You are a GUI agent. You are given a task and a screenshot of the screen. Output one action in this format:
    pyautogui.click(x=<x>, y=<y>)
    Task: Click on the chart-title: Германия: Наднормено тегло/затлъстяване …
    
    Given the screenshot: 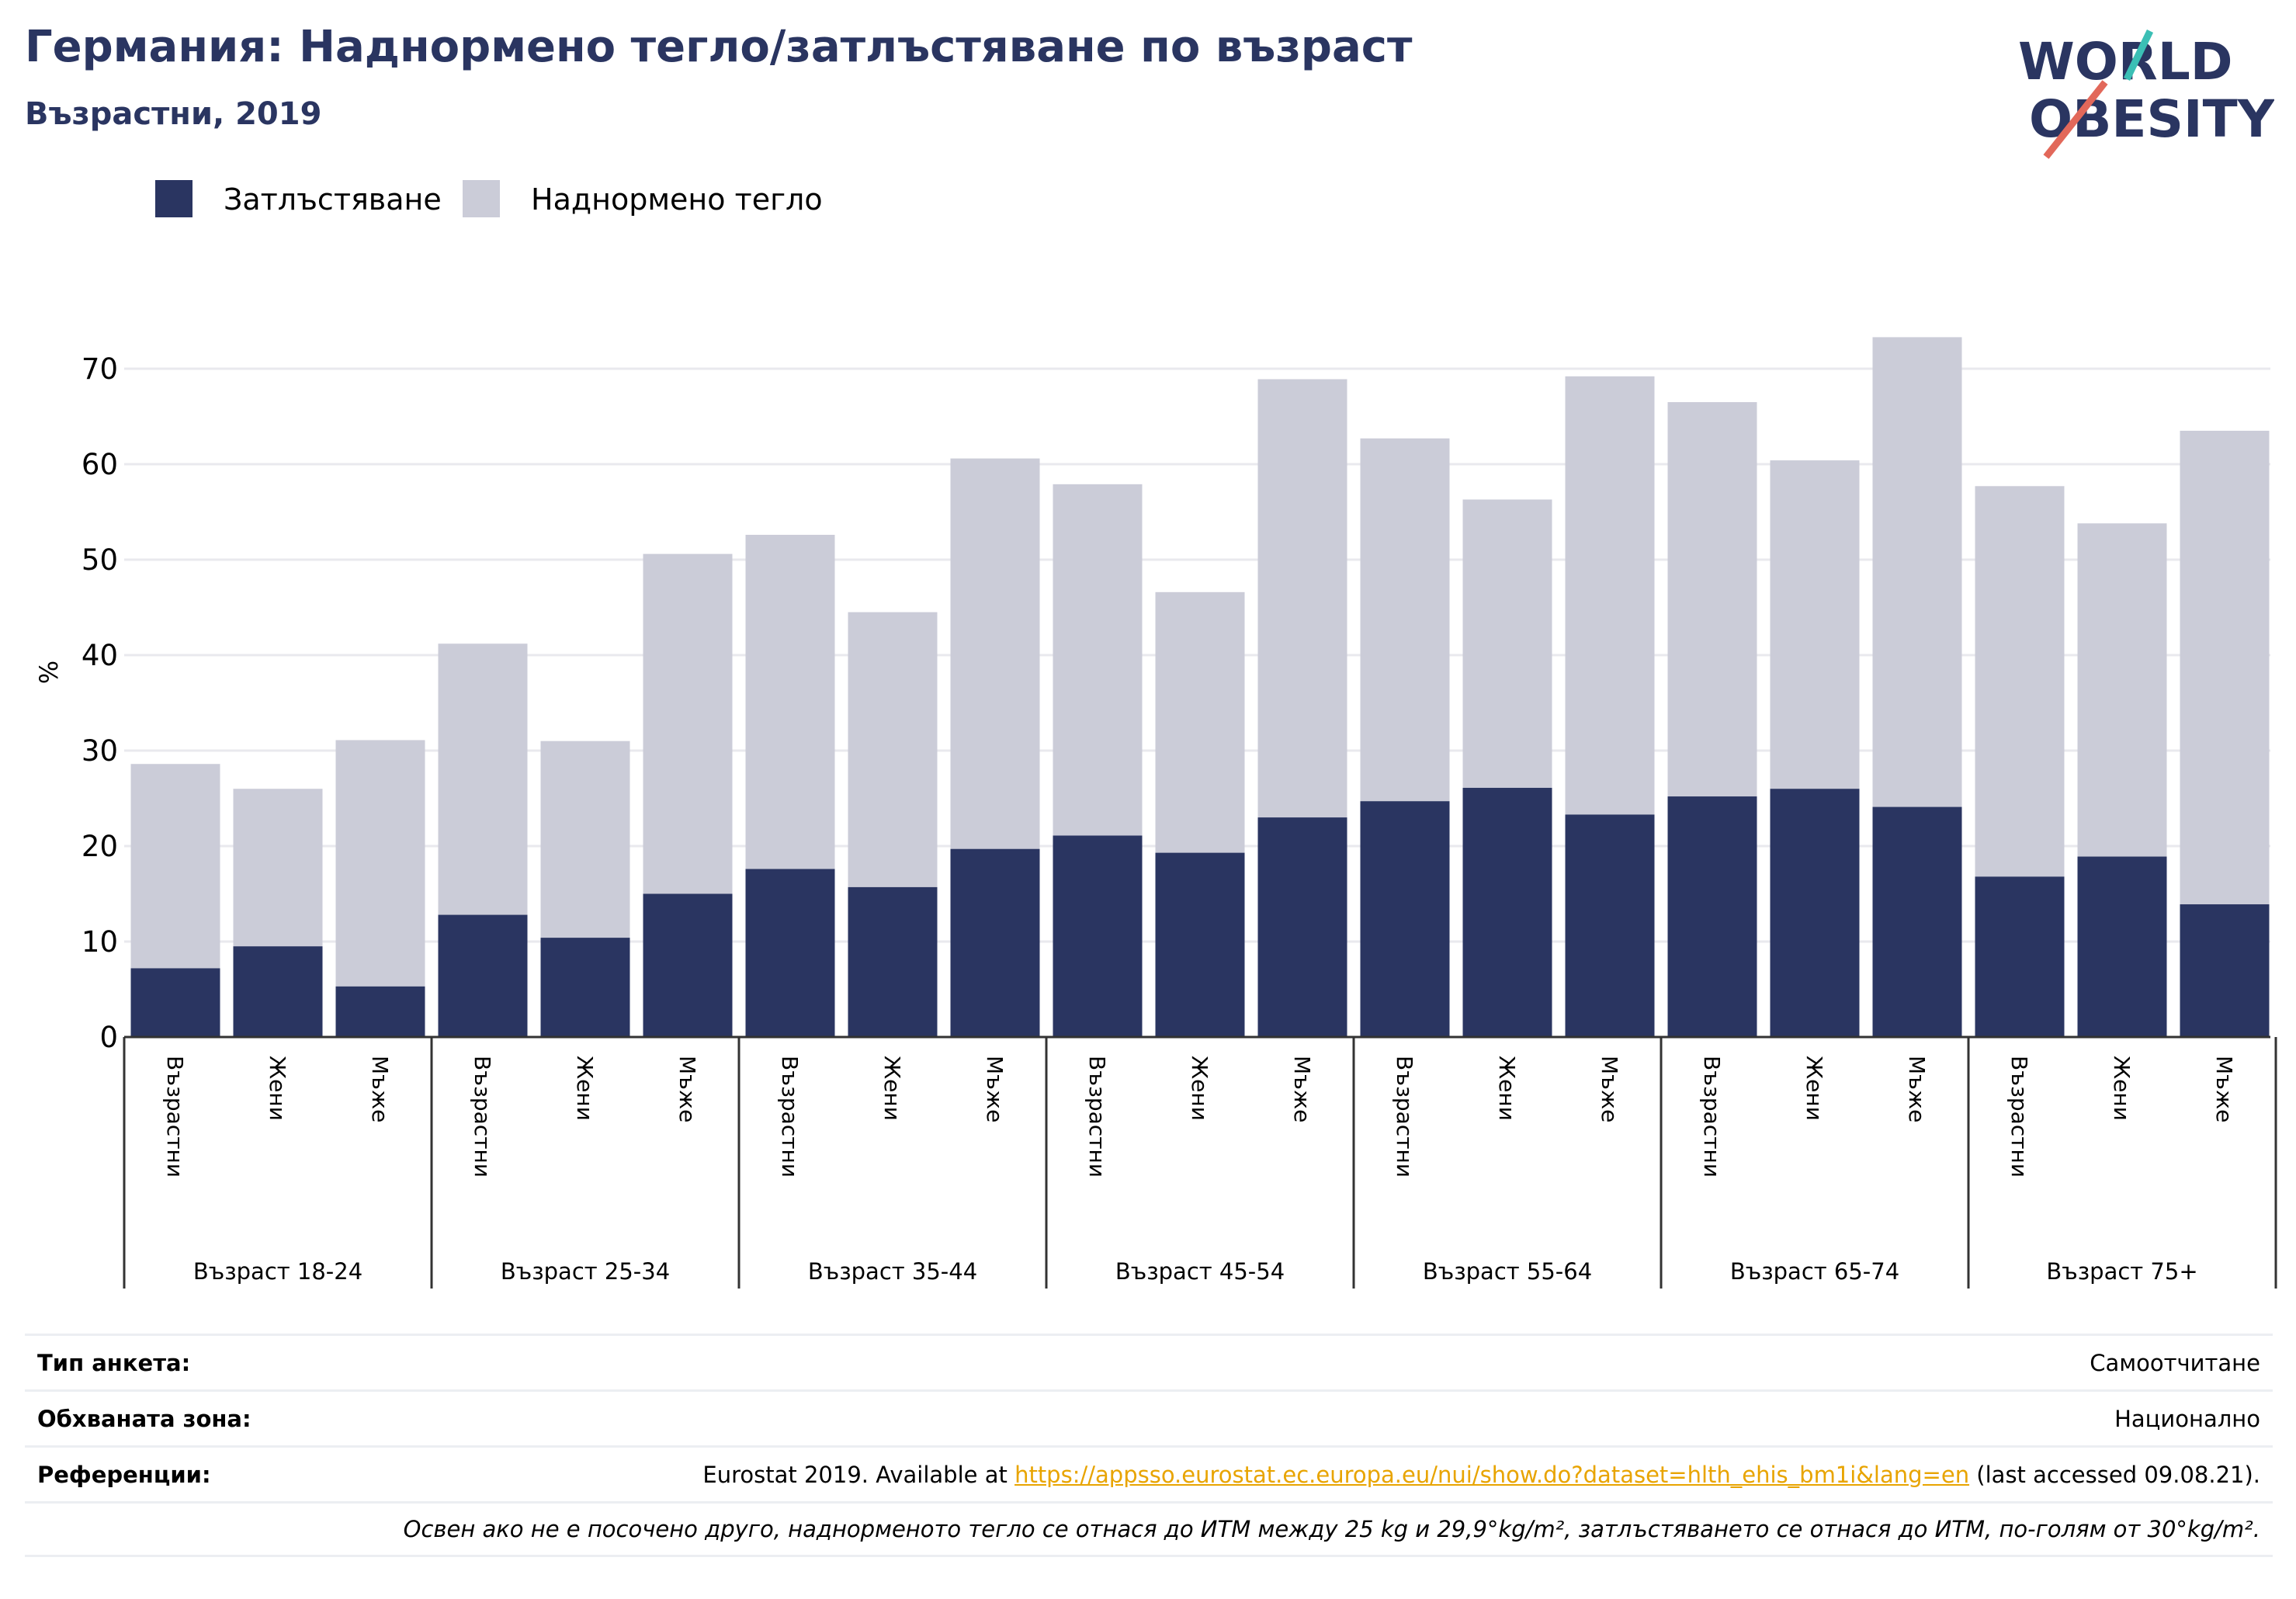 What is the action you would take?
    pyautogui.click(x=719, y=47)
    